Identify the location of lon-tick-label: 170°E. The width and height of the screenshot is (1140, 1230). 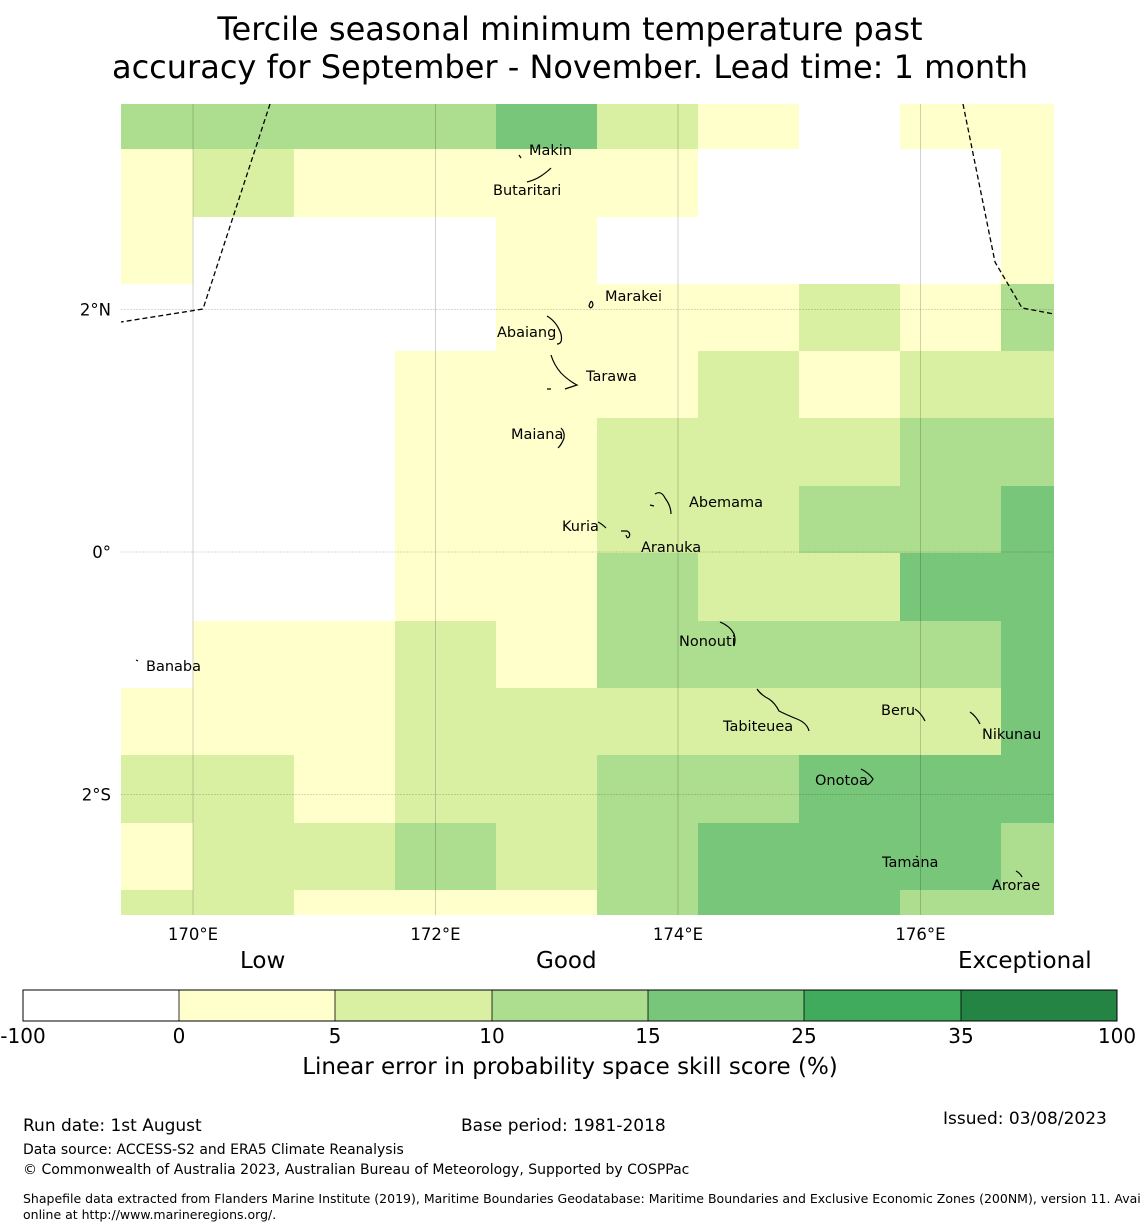
(193, 934).